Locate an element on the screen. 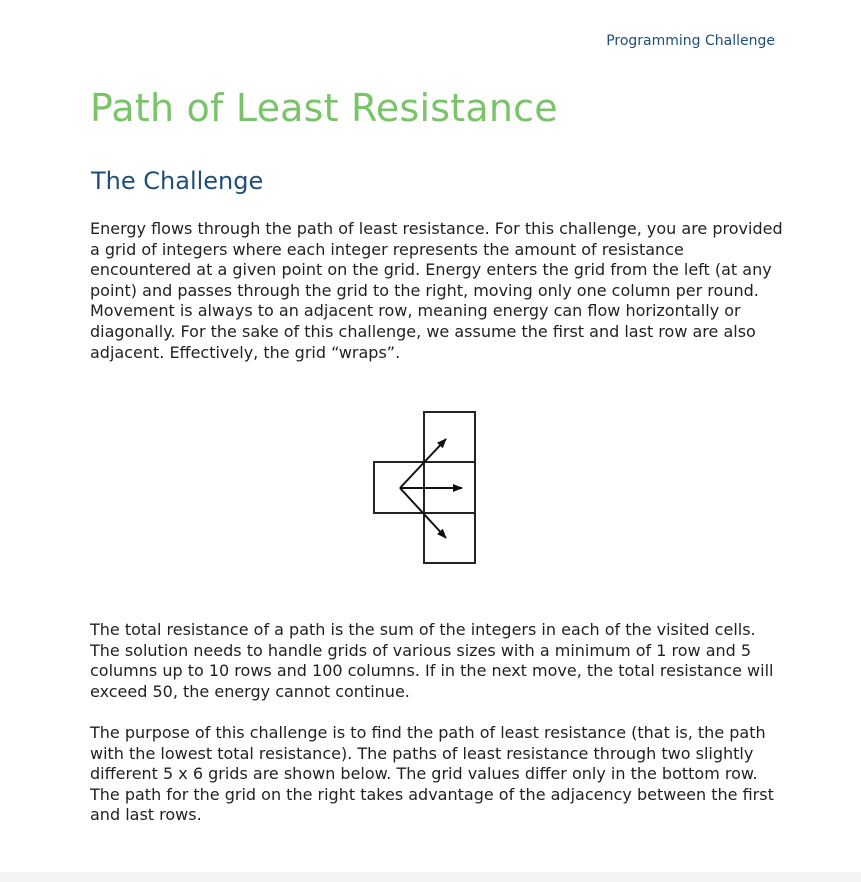  arrow-diagonal-up is located at coordinates (423, 463).